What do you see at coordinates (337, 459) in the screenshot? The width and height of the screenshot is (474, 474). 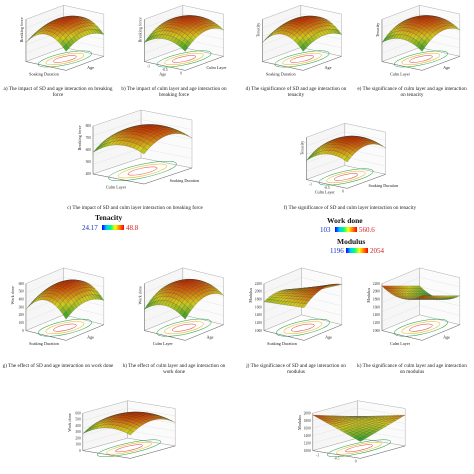 I see `x-tick-label: -0.5` at bounding box center [337, 459].